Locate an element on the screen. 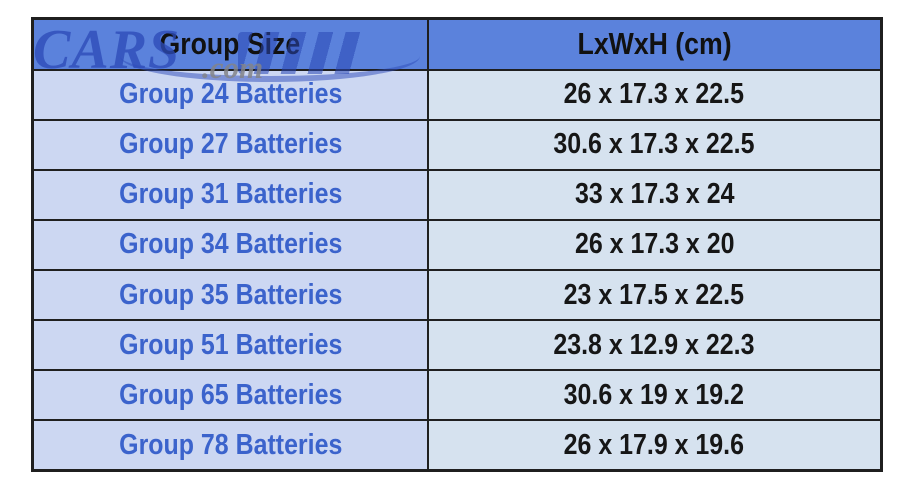  group-cell: Group 65 Batteries is located at coordinates (230, 395).